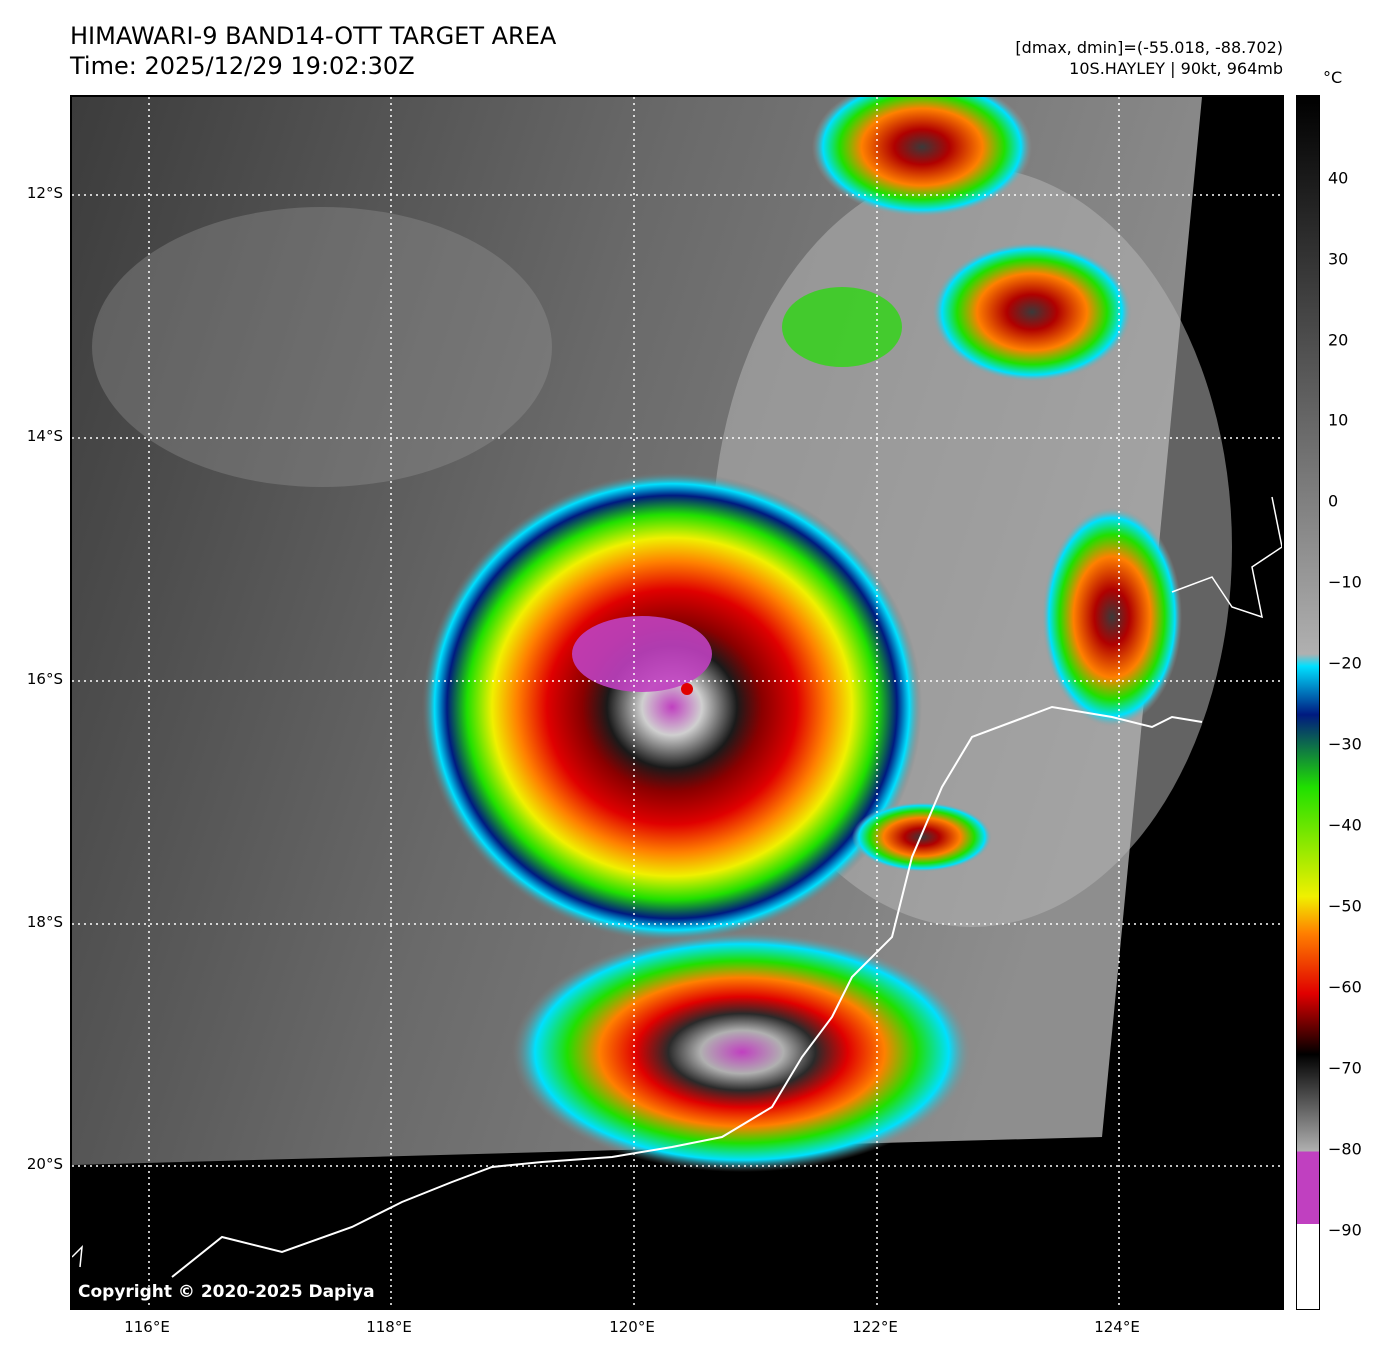 The image size is (1388, 1359). What do you see at coordinates (1308, 702) in the screenshot?
I see `temperature-colorbar` at bounding box center [1308, 702].